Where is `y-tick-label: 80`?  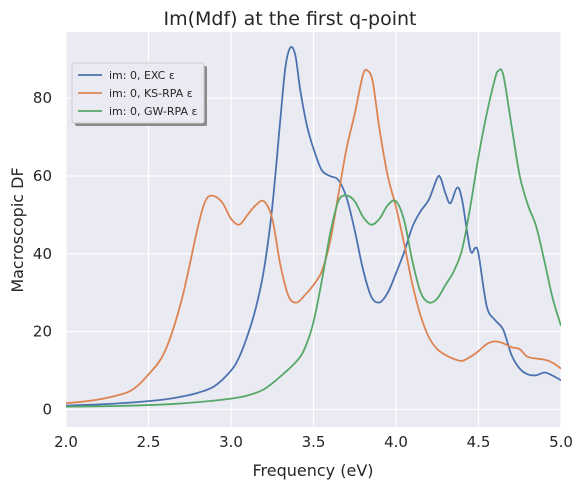 y-tick-label: 80 is located at coordinates (42, 98).